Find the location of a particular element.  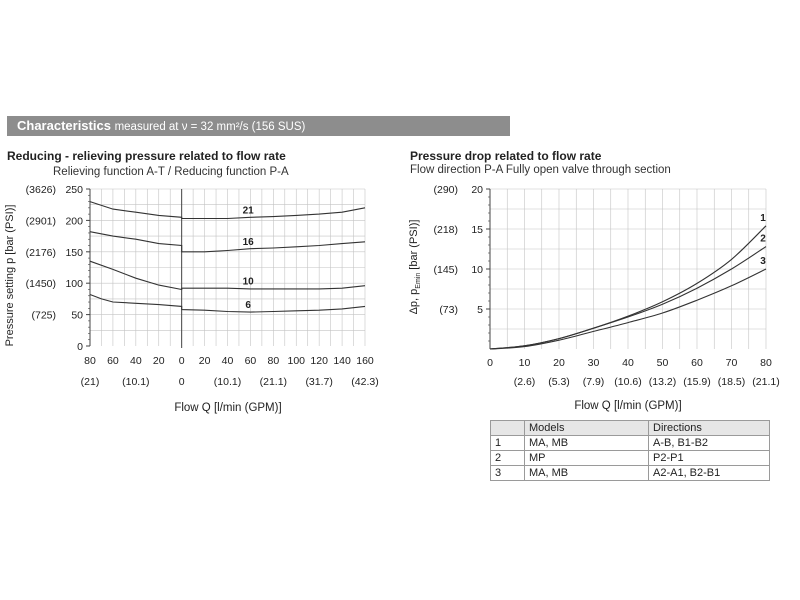

table-cell: A2-A1, B2-B1 is located at coordinates (709, 473).